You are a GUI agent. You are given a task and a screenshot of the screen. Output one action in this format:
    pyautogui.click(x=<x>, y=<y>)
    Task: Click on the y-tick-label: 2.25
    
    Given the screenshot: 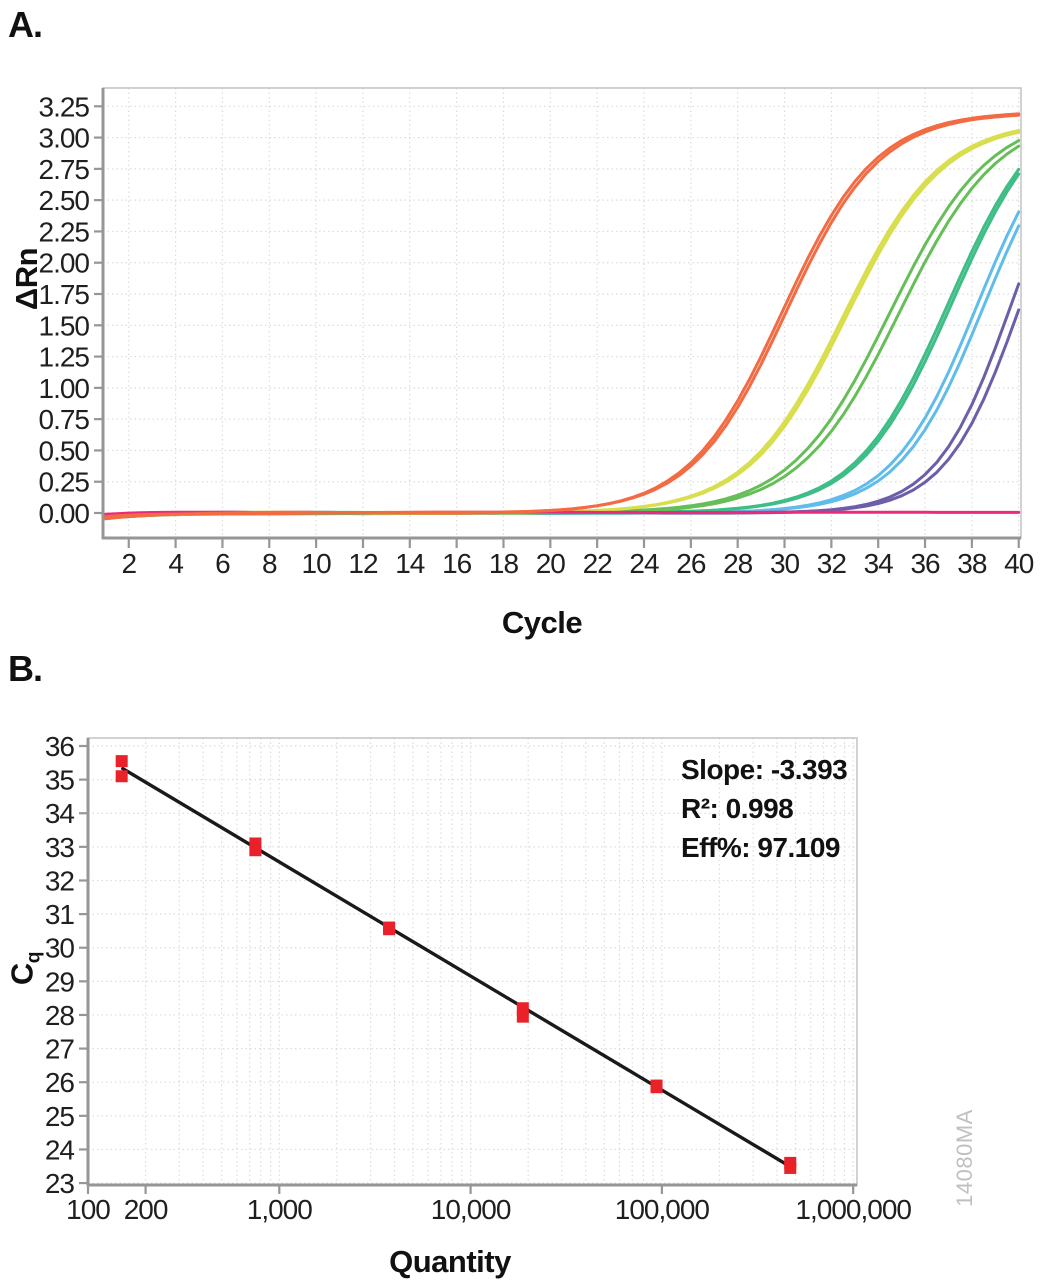 What is the action you would take?
    pyautogui.click(x=64, y=231)
    